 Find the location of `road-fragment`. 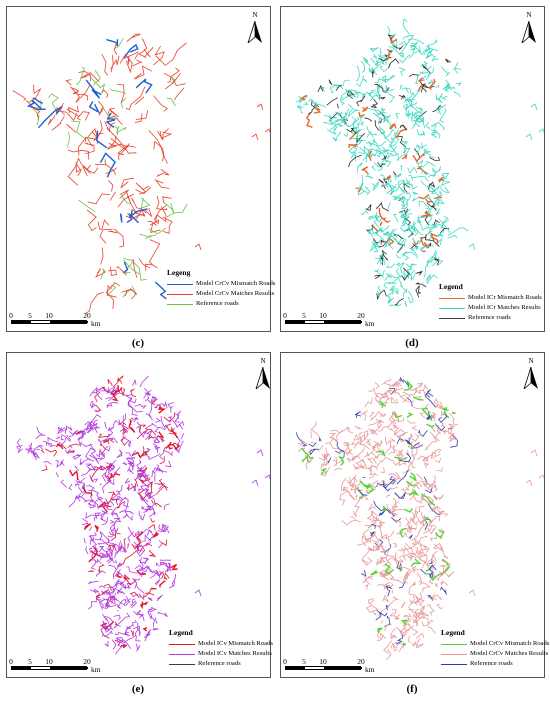

road-fragment is located at coordinates (541, 131).